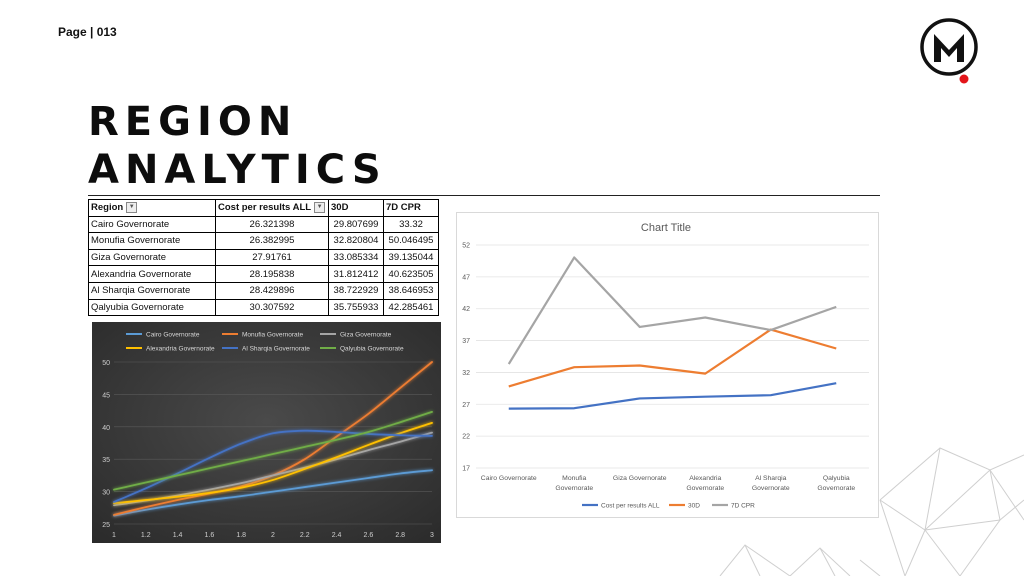 The height and width of the screenshot is (576, 1024). Describe the element at coordinates (305, 535) in the screenshot. I see `x-tick-label: 2.2` at that location.